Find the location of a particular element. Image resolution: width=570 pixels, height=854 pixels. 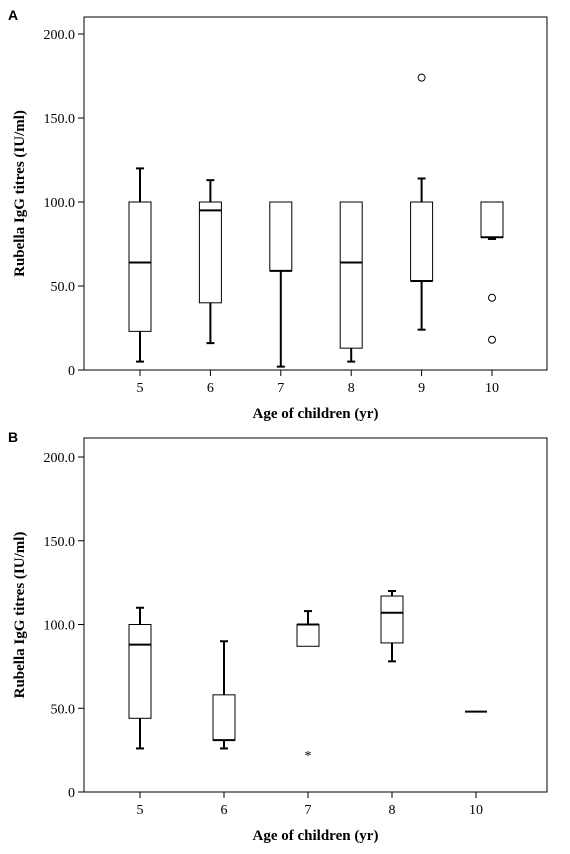

extreme-point: * is located at coordinates (308, 756).